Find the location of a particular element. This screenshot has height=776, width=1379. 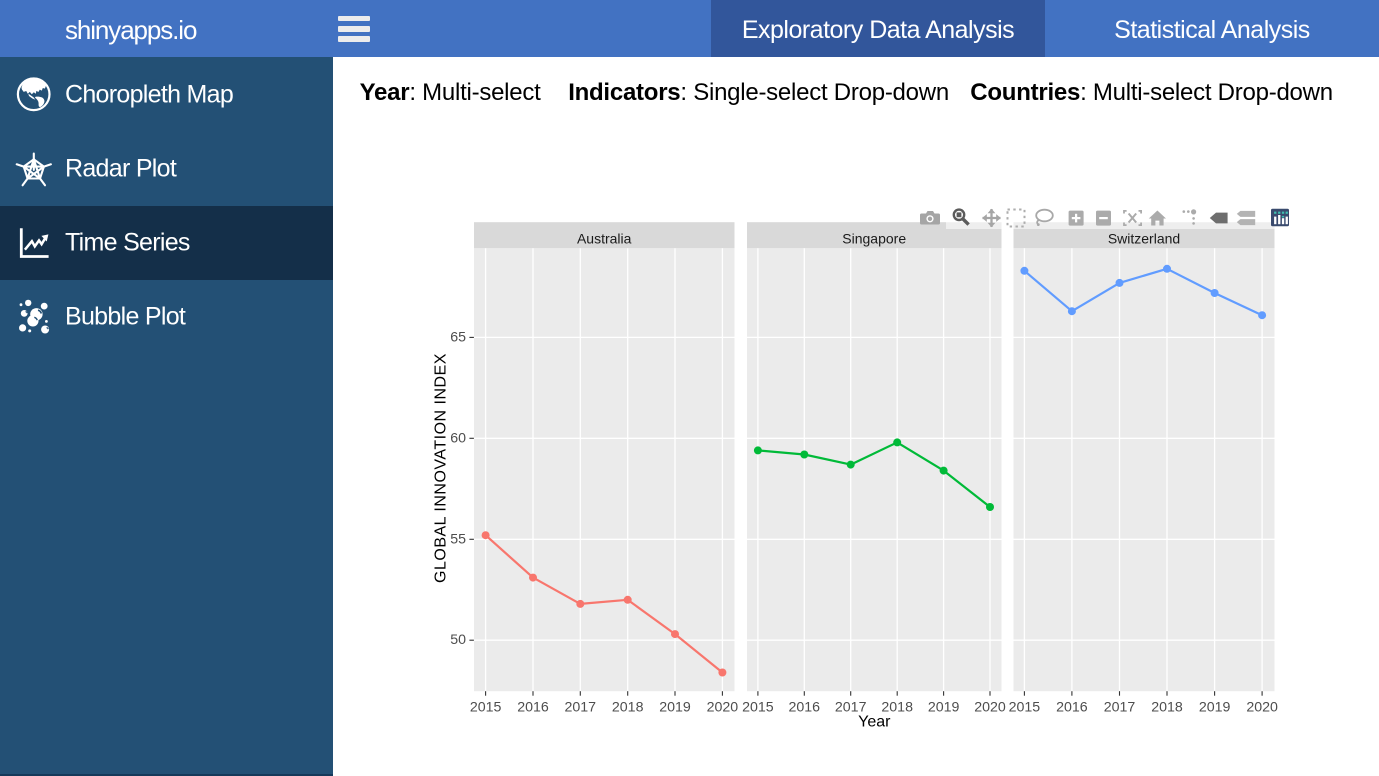

svg-text: GLOBAL INNOVATION INDEX is located at coordinates (441, 468).